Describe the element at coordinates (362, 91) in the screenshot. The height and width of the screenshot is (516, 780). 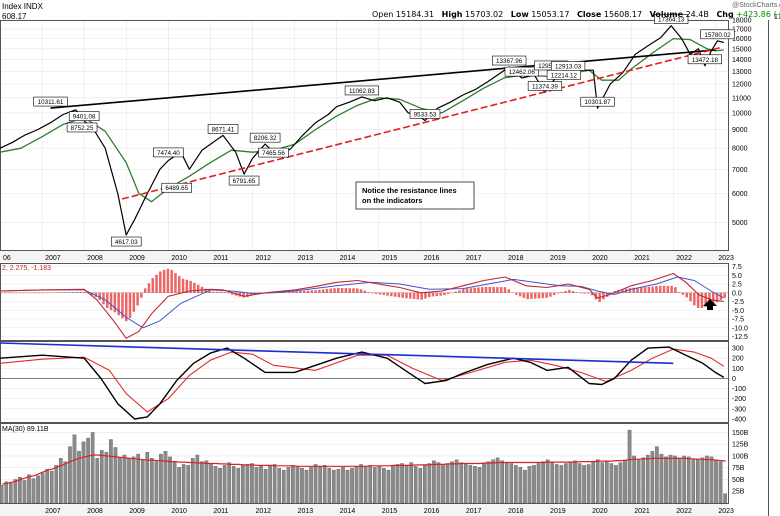
I see `price-data-label: 11062.83` at that location.